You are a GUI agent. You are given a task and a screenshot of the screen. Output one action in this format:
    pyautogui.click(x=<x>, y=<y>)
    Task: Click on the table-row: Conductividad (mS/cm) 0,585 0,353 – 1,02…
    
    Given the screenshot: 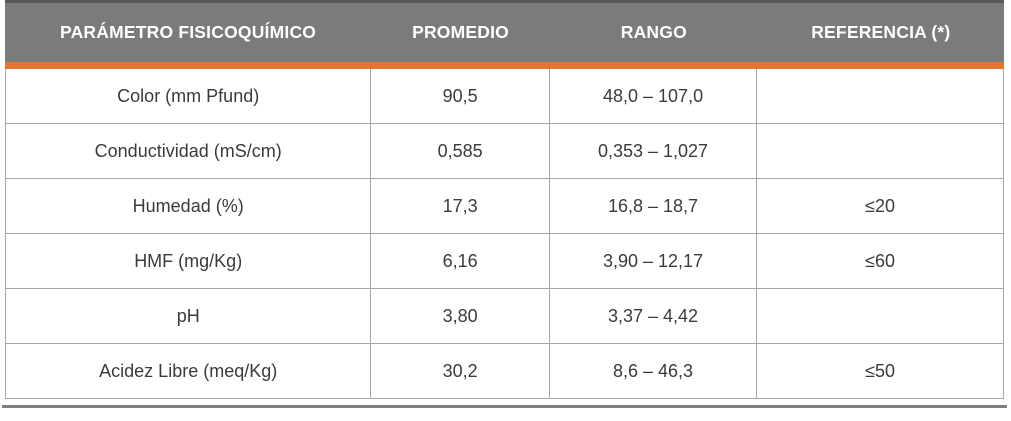 What is the action you would take?
    pyautogui.click(x=504, y=151)
    